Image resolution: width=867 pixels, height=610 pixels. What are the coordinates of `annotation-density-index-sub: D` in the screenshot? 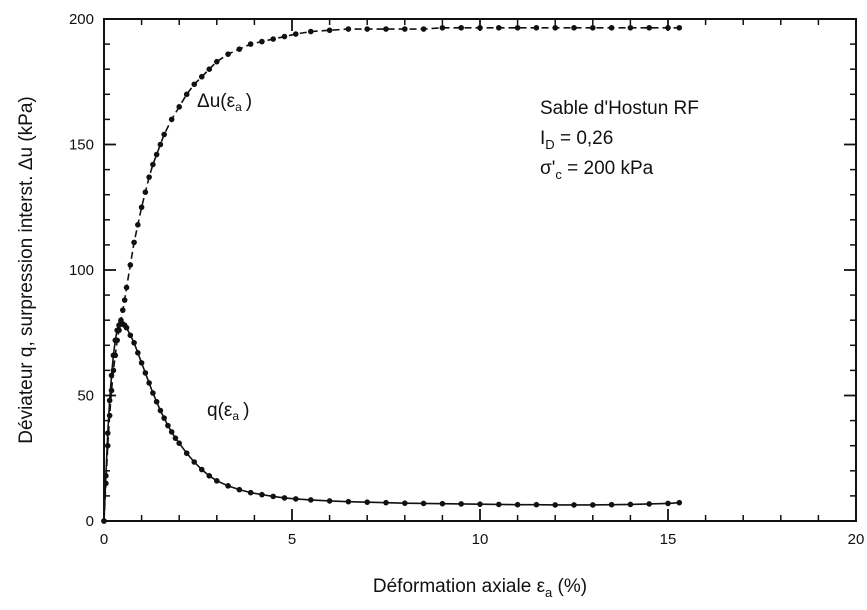 It's located at (549, 144).